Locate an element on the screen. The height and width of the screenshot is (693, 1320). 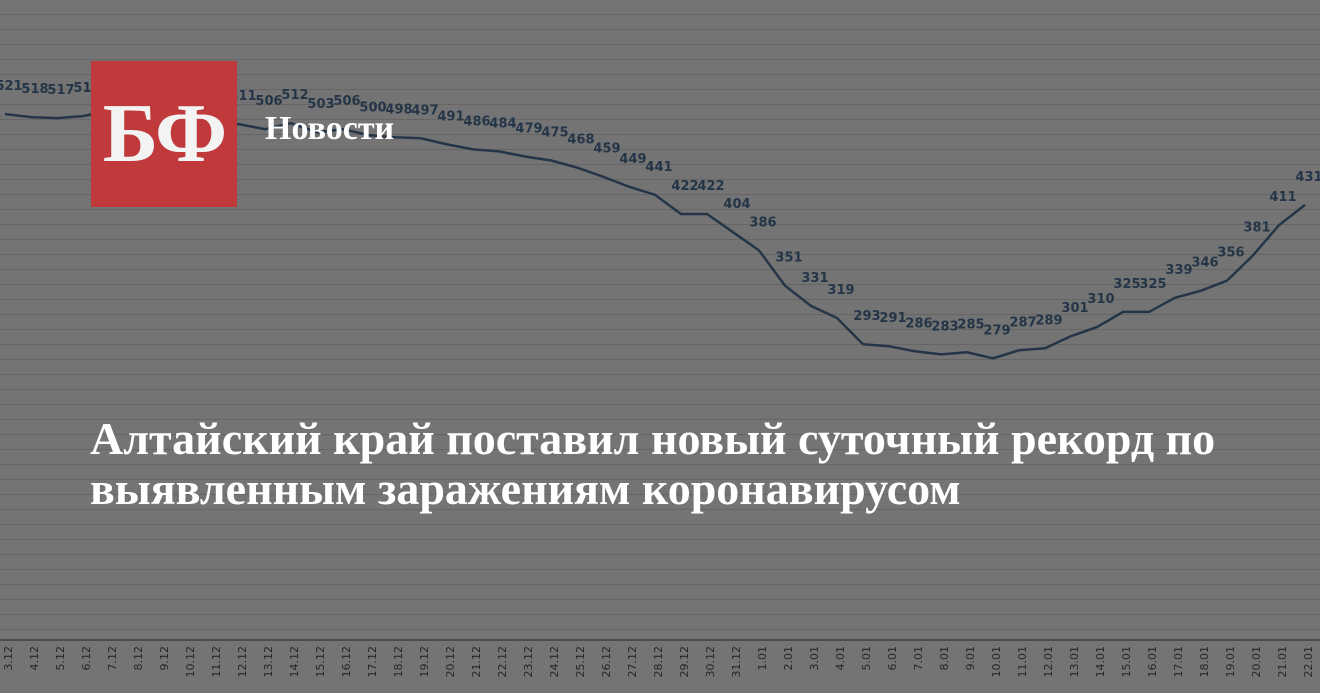
logo: БФ is located at coordinates (164, 134).